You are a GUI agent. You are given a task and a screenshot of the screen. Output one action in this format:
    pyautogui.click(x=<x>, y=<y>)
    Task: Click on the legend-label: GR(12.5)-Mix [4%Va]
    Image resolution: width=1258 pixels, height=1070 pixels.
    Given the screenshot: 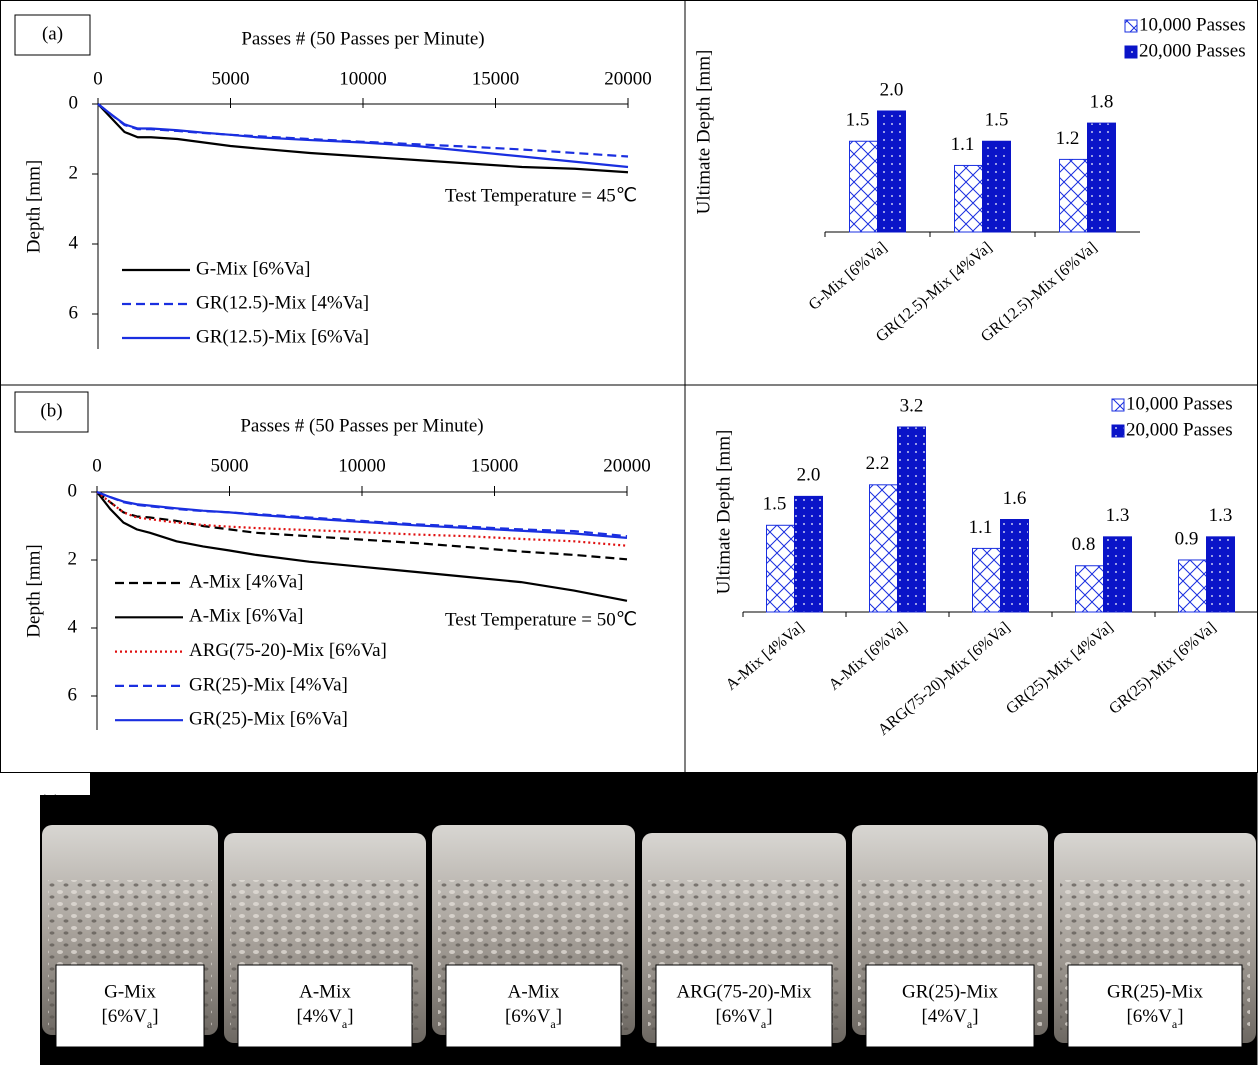 What is the action you would take?
    pyautogui.click(x=282, y=302)
    